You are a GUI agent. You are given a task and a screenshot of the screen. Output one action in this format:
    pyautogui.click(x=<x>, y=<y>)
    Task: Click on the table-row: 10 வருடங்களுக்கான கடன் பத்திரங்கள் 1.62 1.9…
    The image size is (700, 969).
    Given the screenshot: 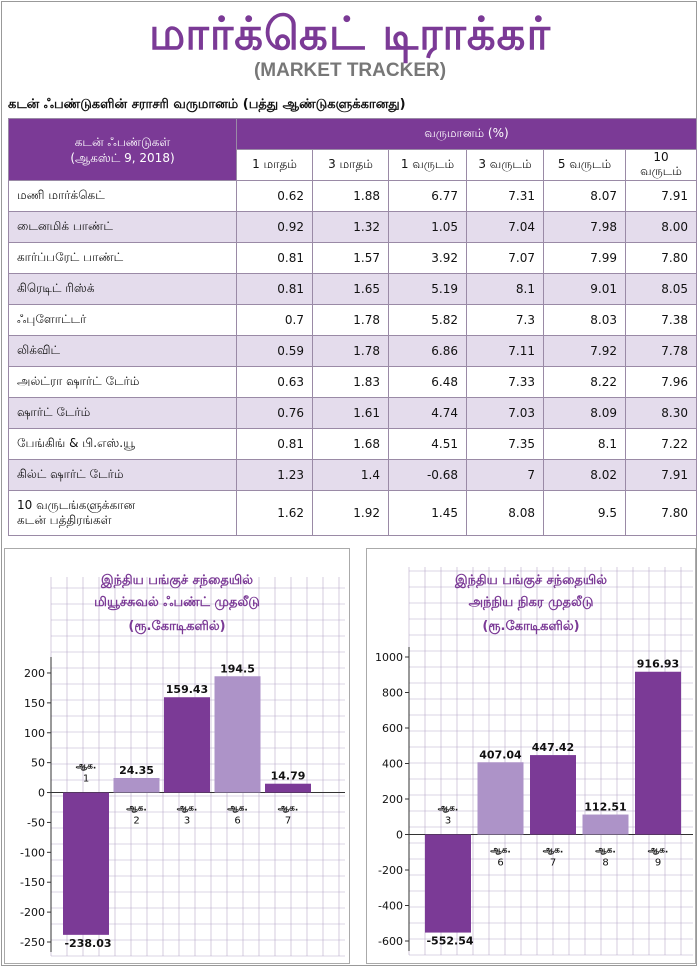 What is the action you would take?
    pyautogui.click(x=352, y=513)
    